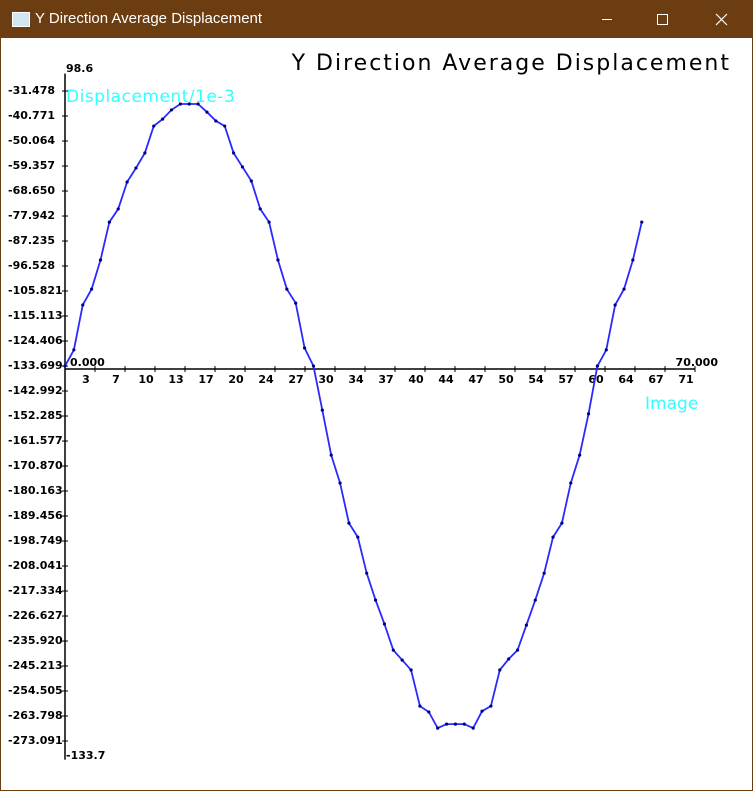 The height and width of the screenshot is (791, 753). What do you see at coordinates (86, 379) in the screenshot?
I see `x-tick-label: 3` at bounding box center [86, 379].